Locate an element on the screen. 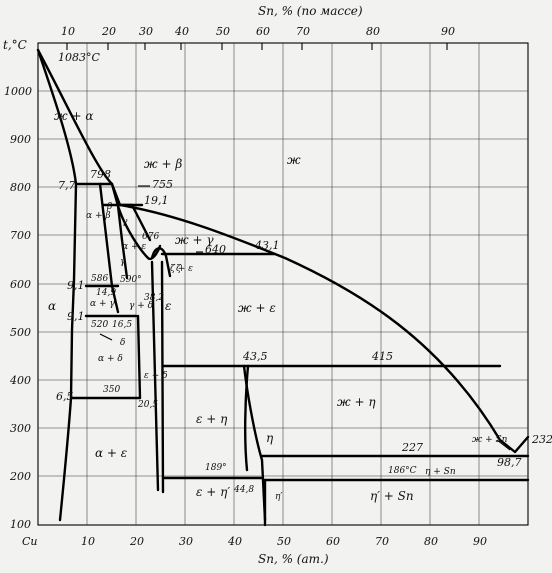  phase-label: η′ + Sn is located at coordinates (392, 496).